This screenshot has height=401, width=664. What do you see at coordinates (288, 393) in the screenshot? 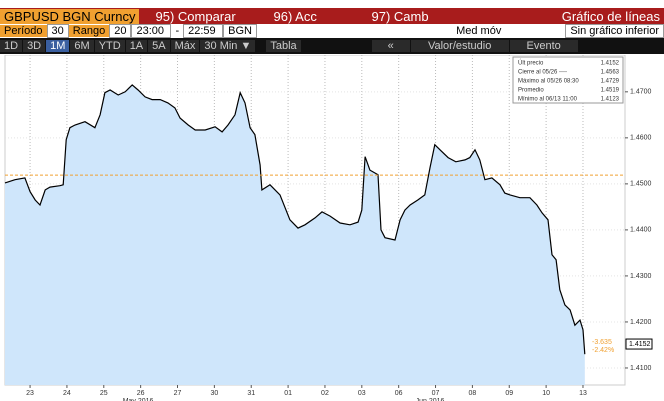
I see `x-tick-label: 01` at bounding box center [288, 393].